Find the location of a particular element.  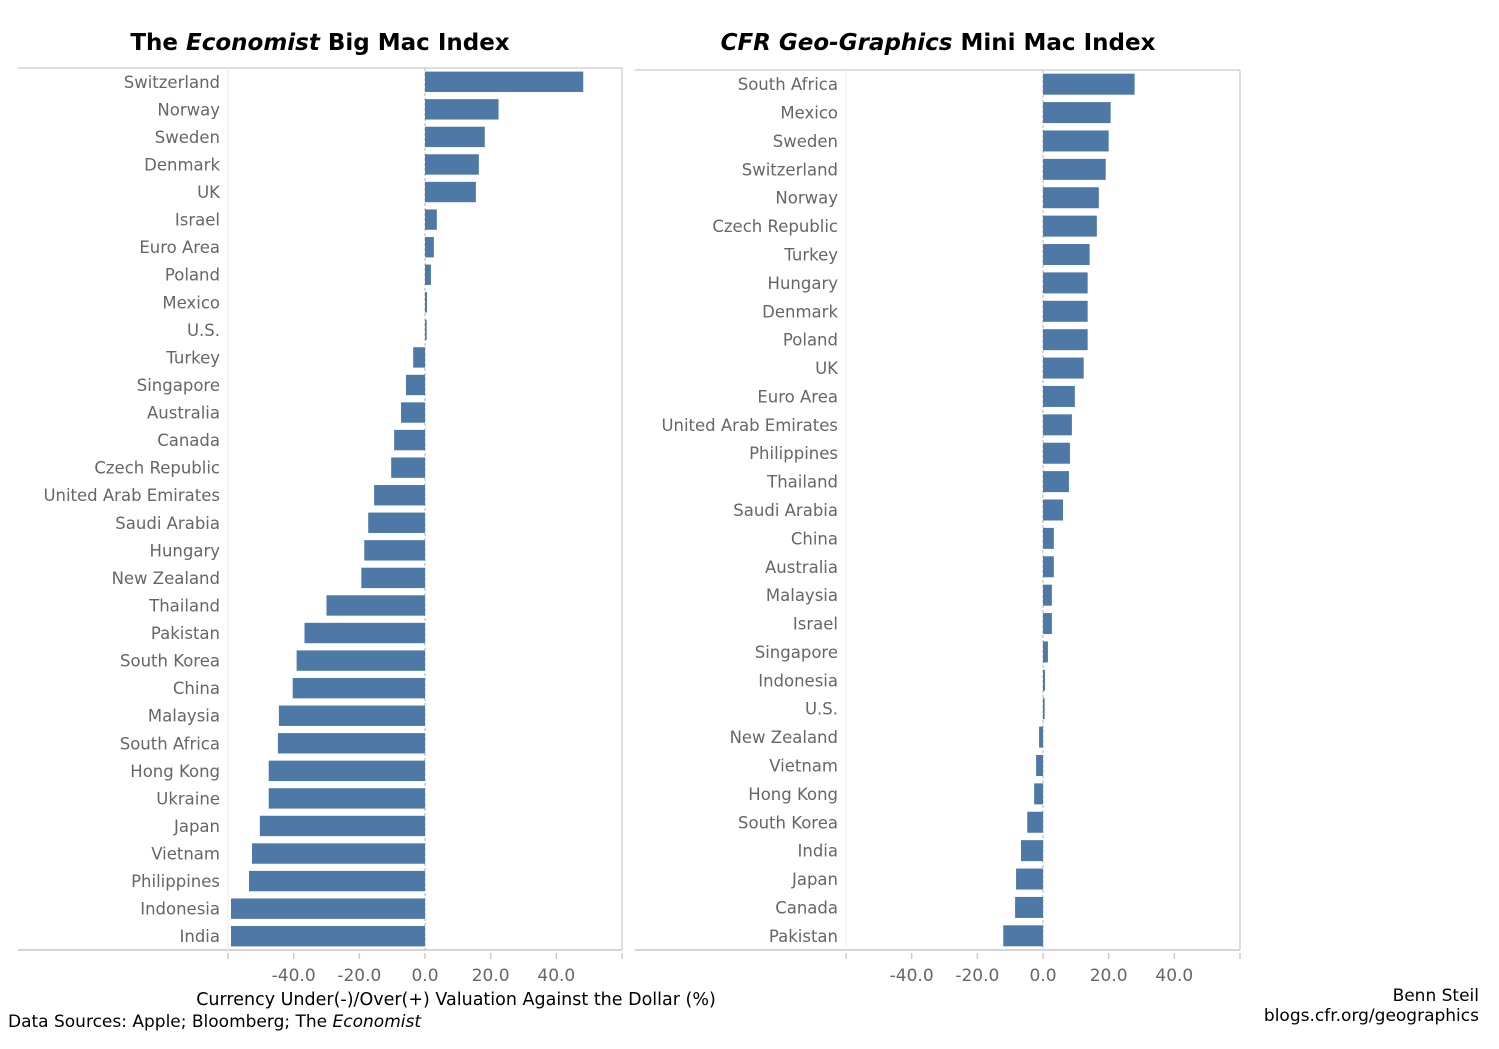

category-label: Switzerland is located at coordinates (790, 169).